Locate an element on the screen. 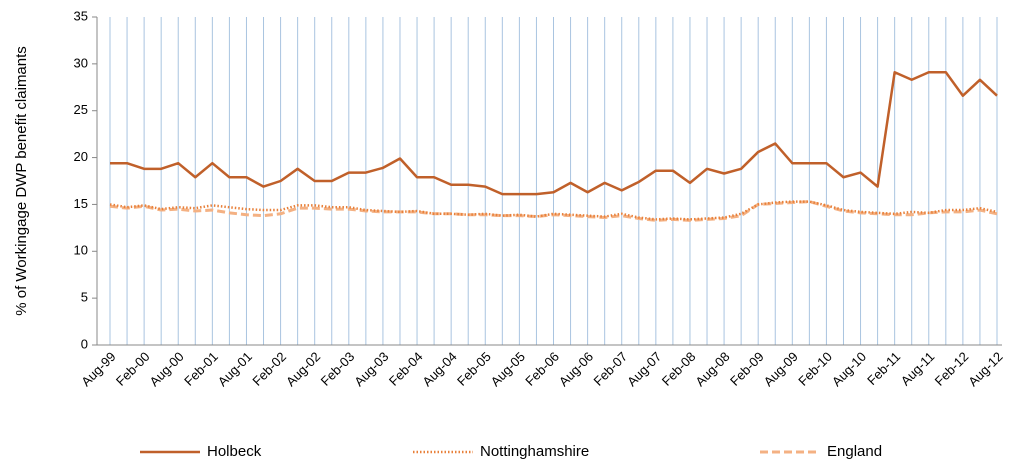 The width and height of the screenshot is (1009, 469). x-tick-label: Aug-05 is located at coordinates (508, 369).